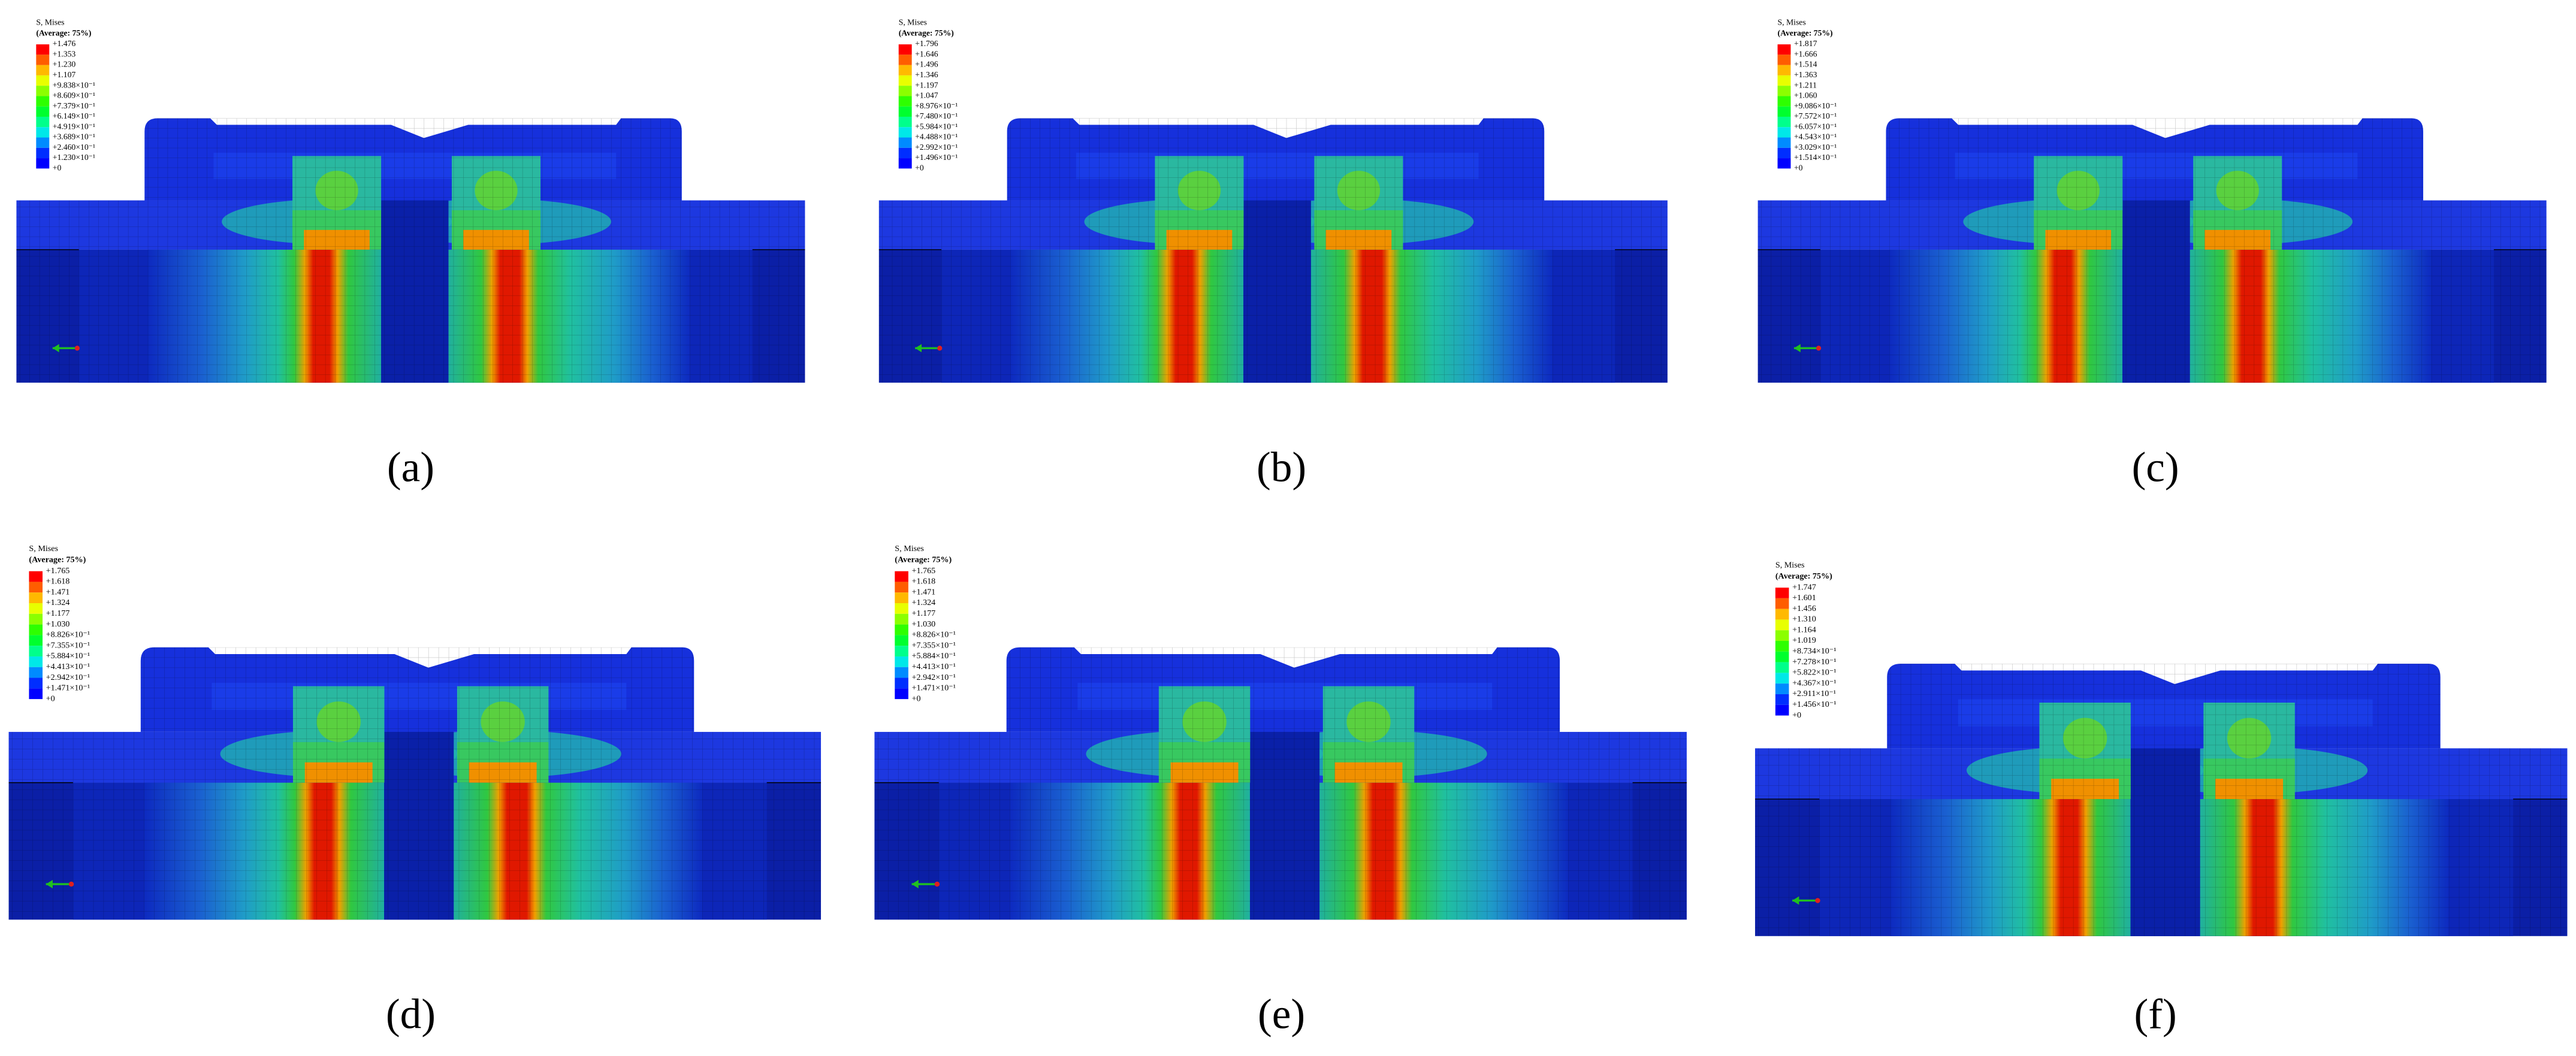 The height and width of the screenshot is (1056, 2576). I want to click on legend-label: +1.476, so click(65, 43).